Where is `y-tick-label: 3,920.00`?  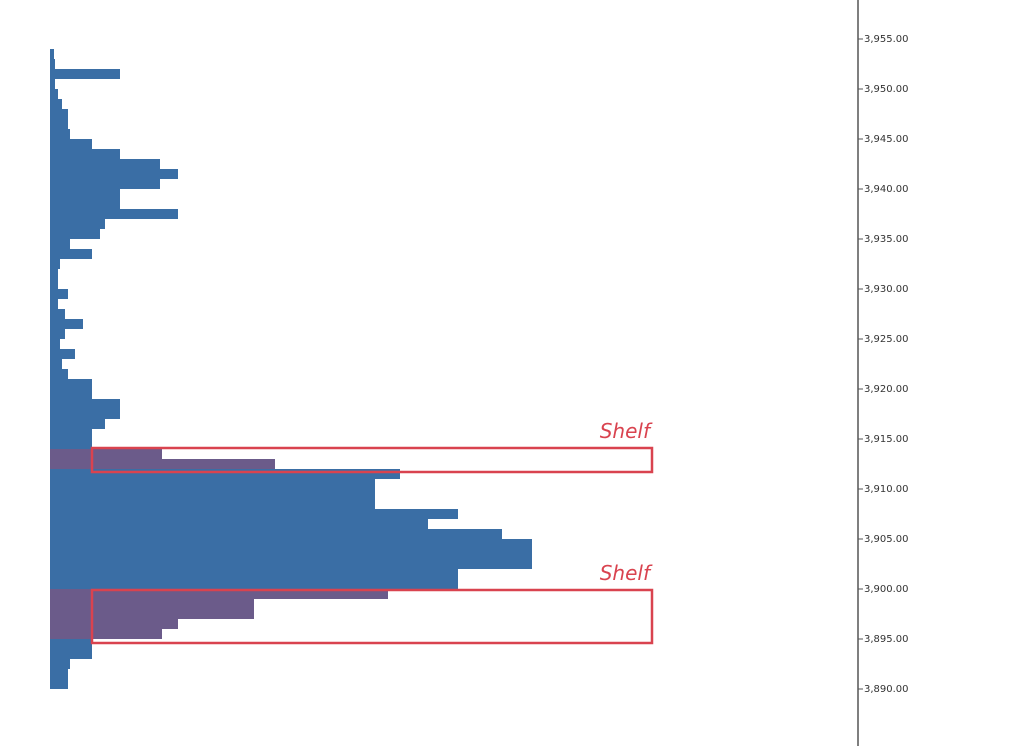
y-tick-label: 3,920.00 is located at coordinates (886, 389).